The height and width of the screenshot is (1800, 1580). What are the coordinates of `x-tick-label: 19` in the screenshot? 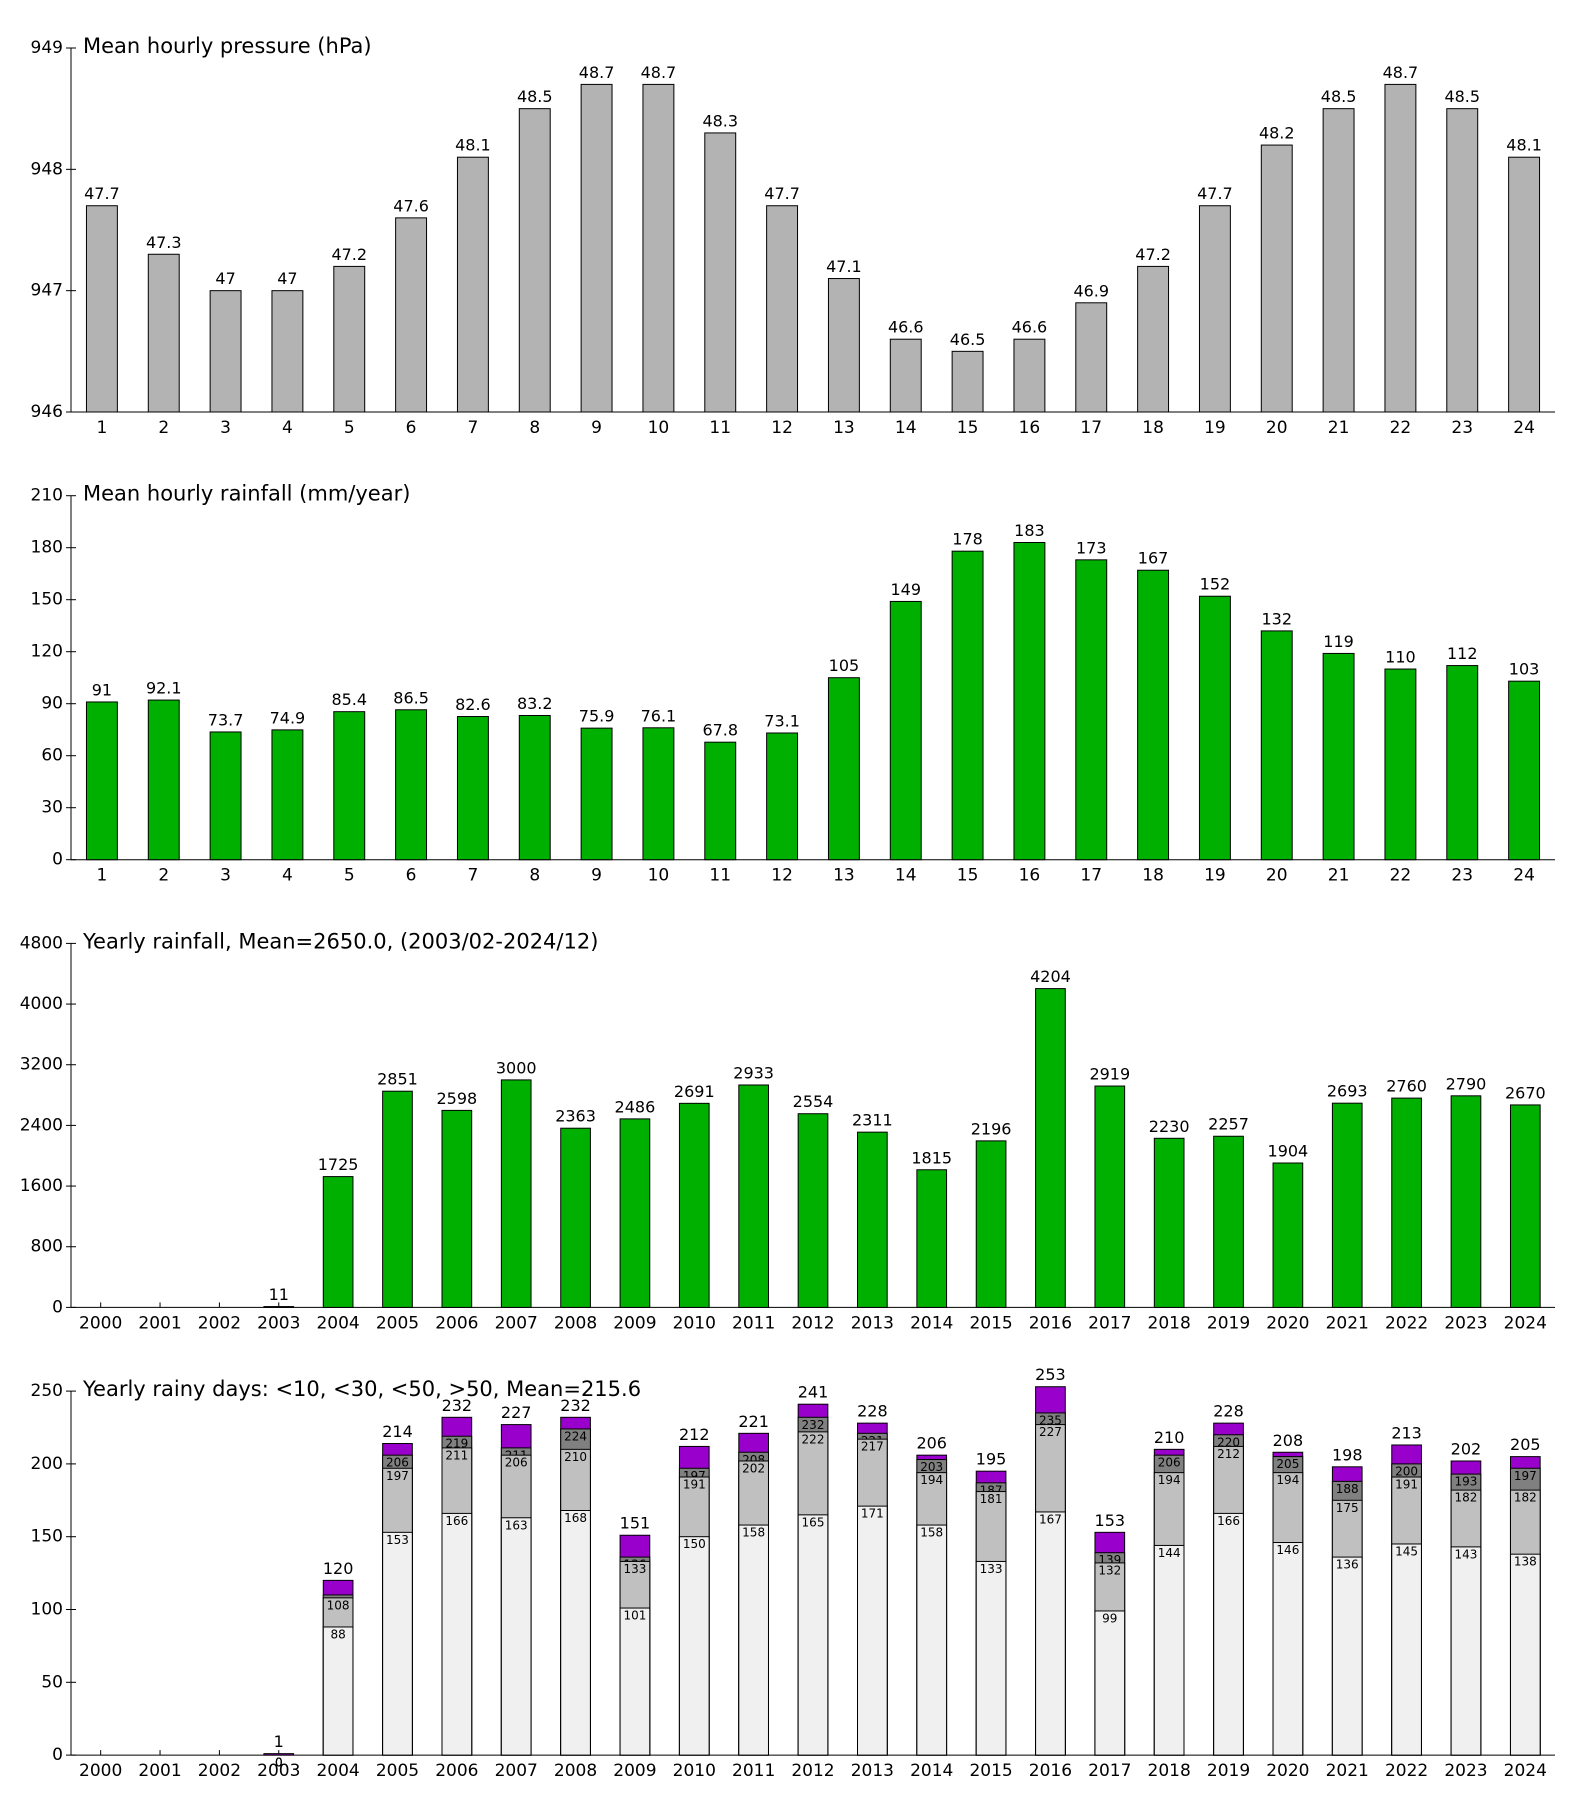 It's located at (1215, 876).